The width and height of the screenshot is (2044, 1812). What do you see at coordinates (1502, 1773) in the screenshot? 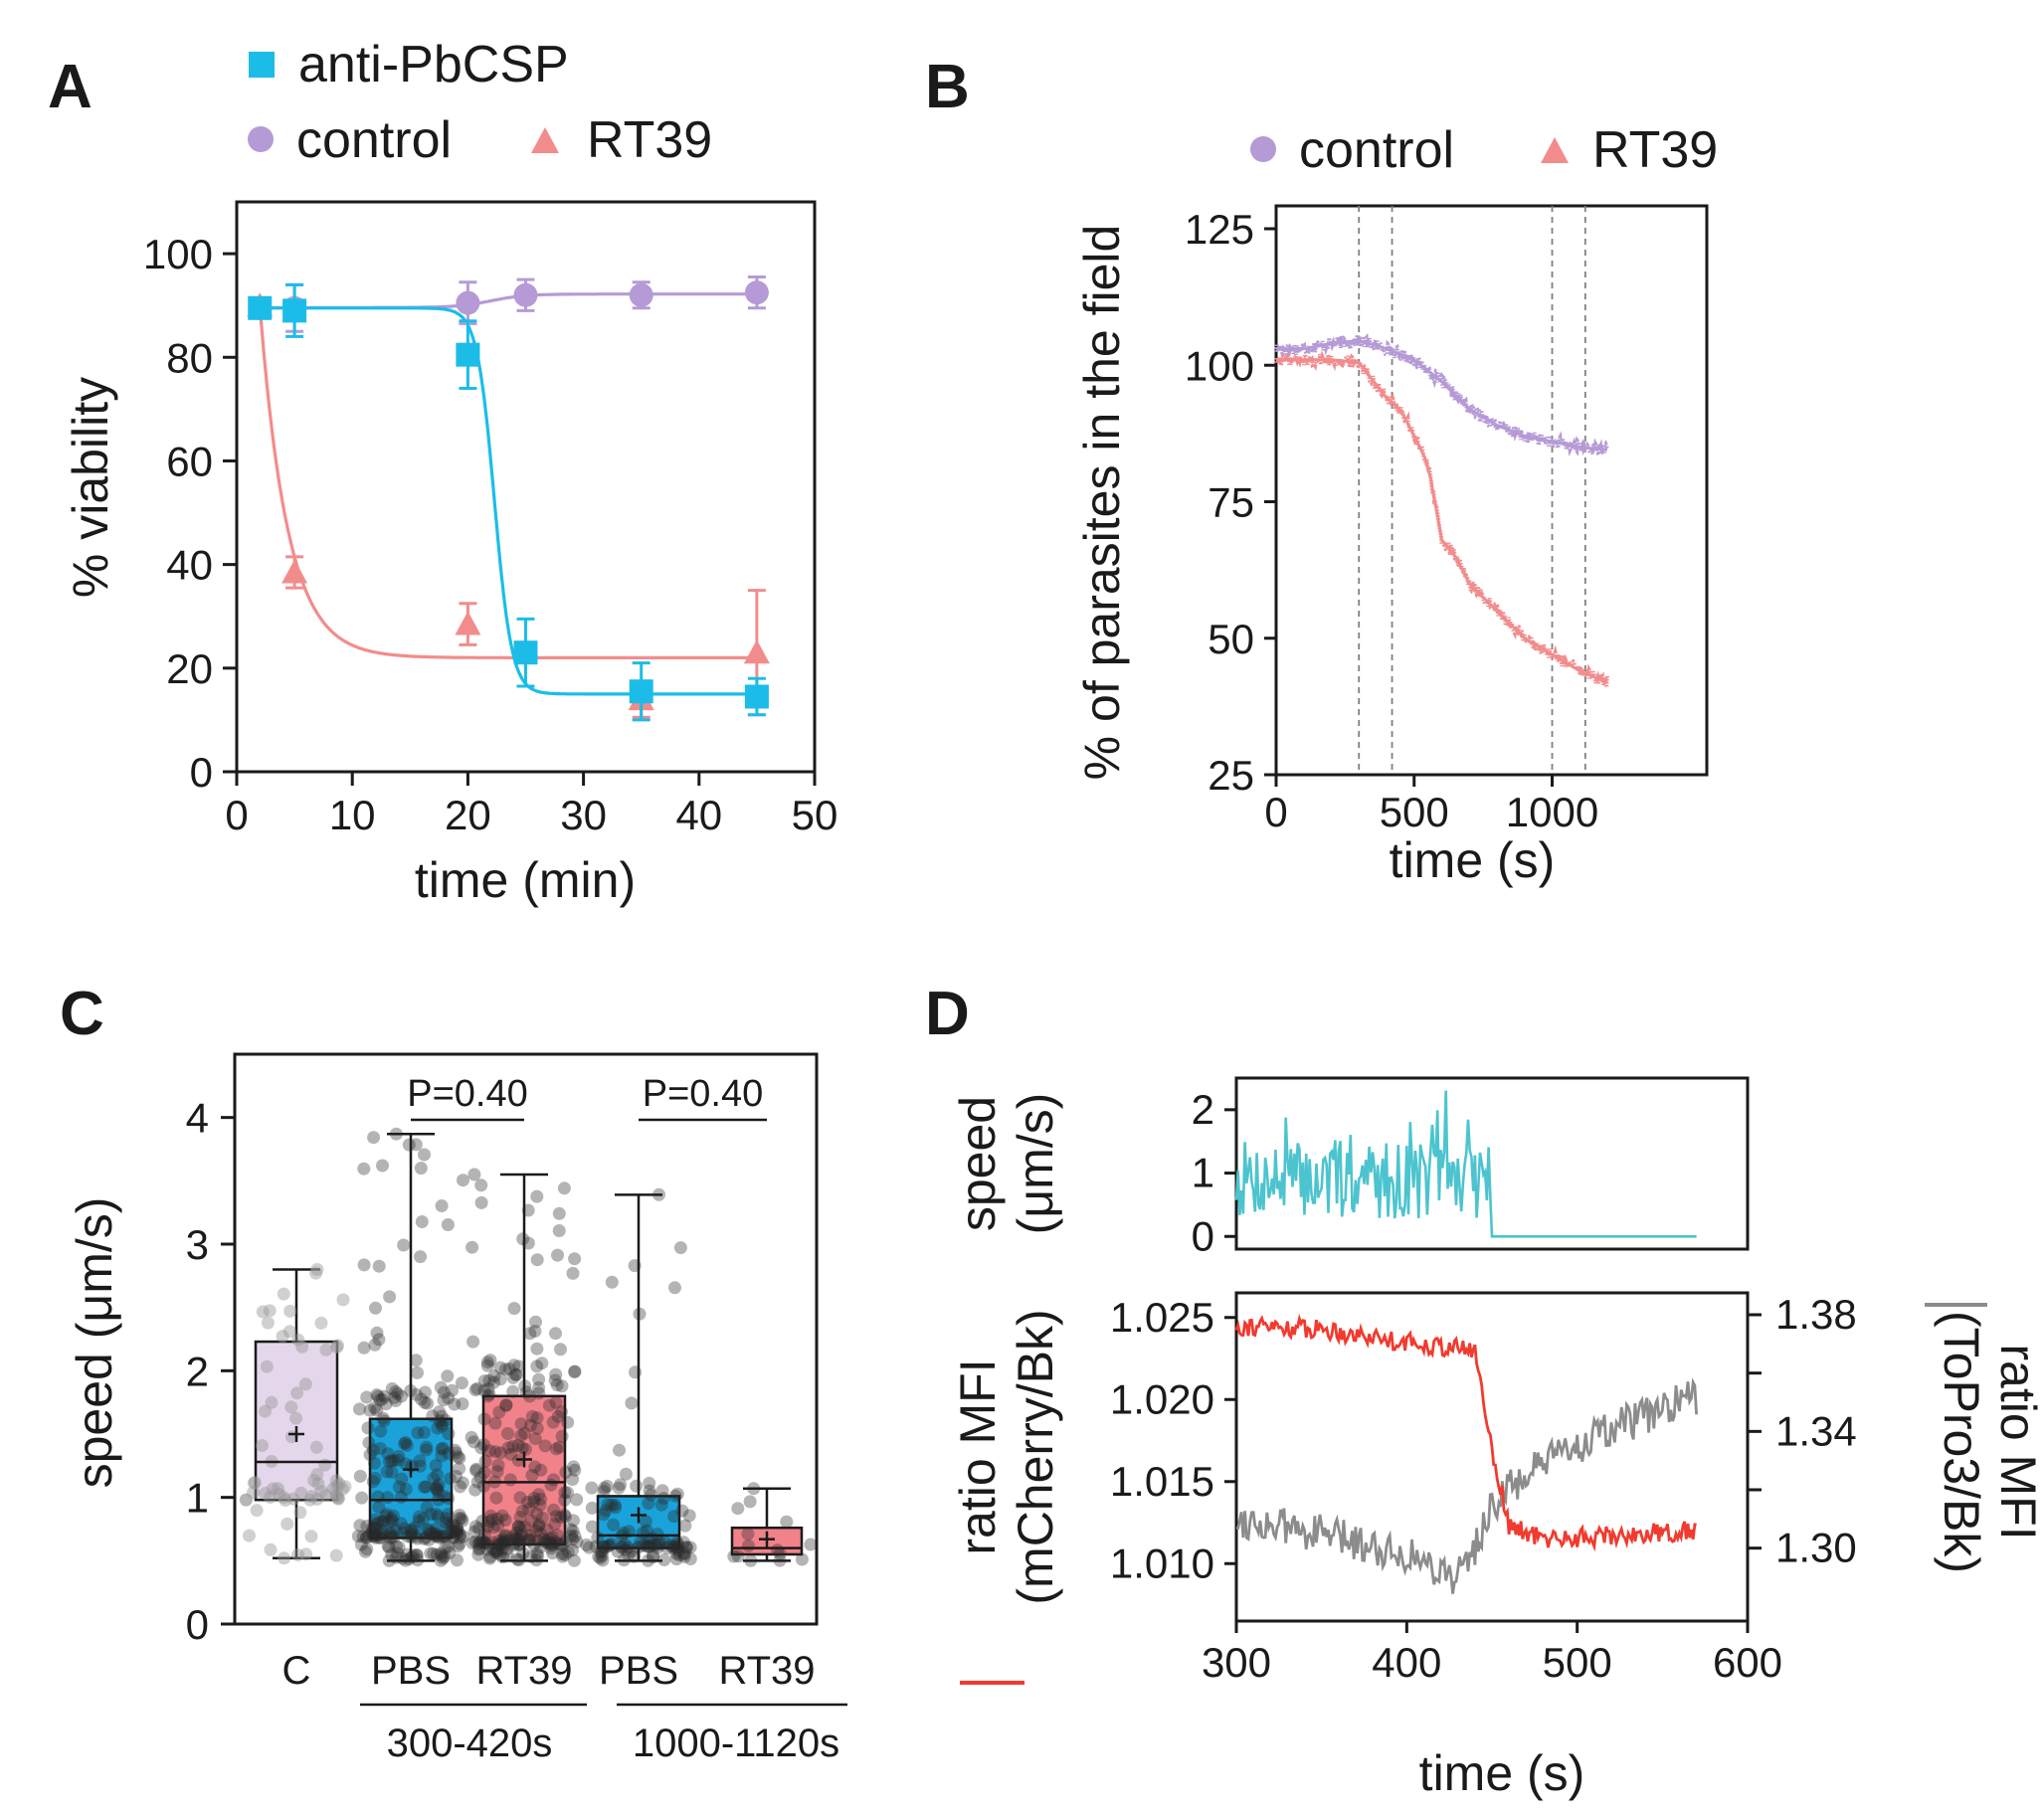
I see `panel-d-x-label: time (s)` at bounding box center [1502, 1773].